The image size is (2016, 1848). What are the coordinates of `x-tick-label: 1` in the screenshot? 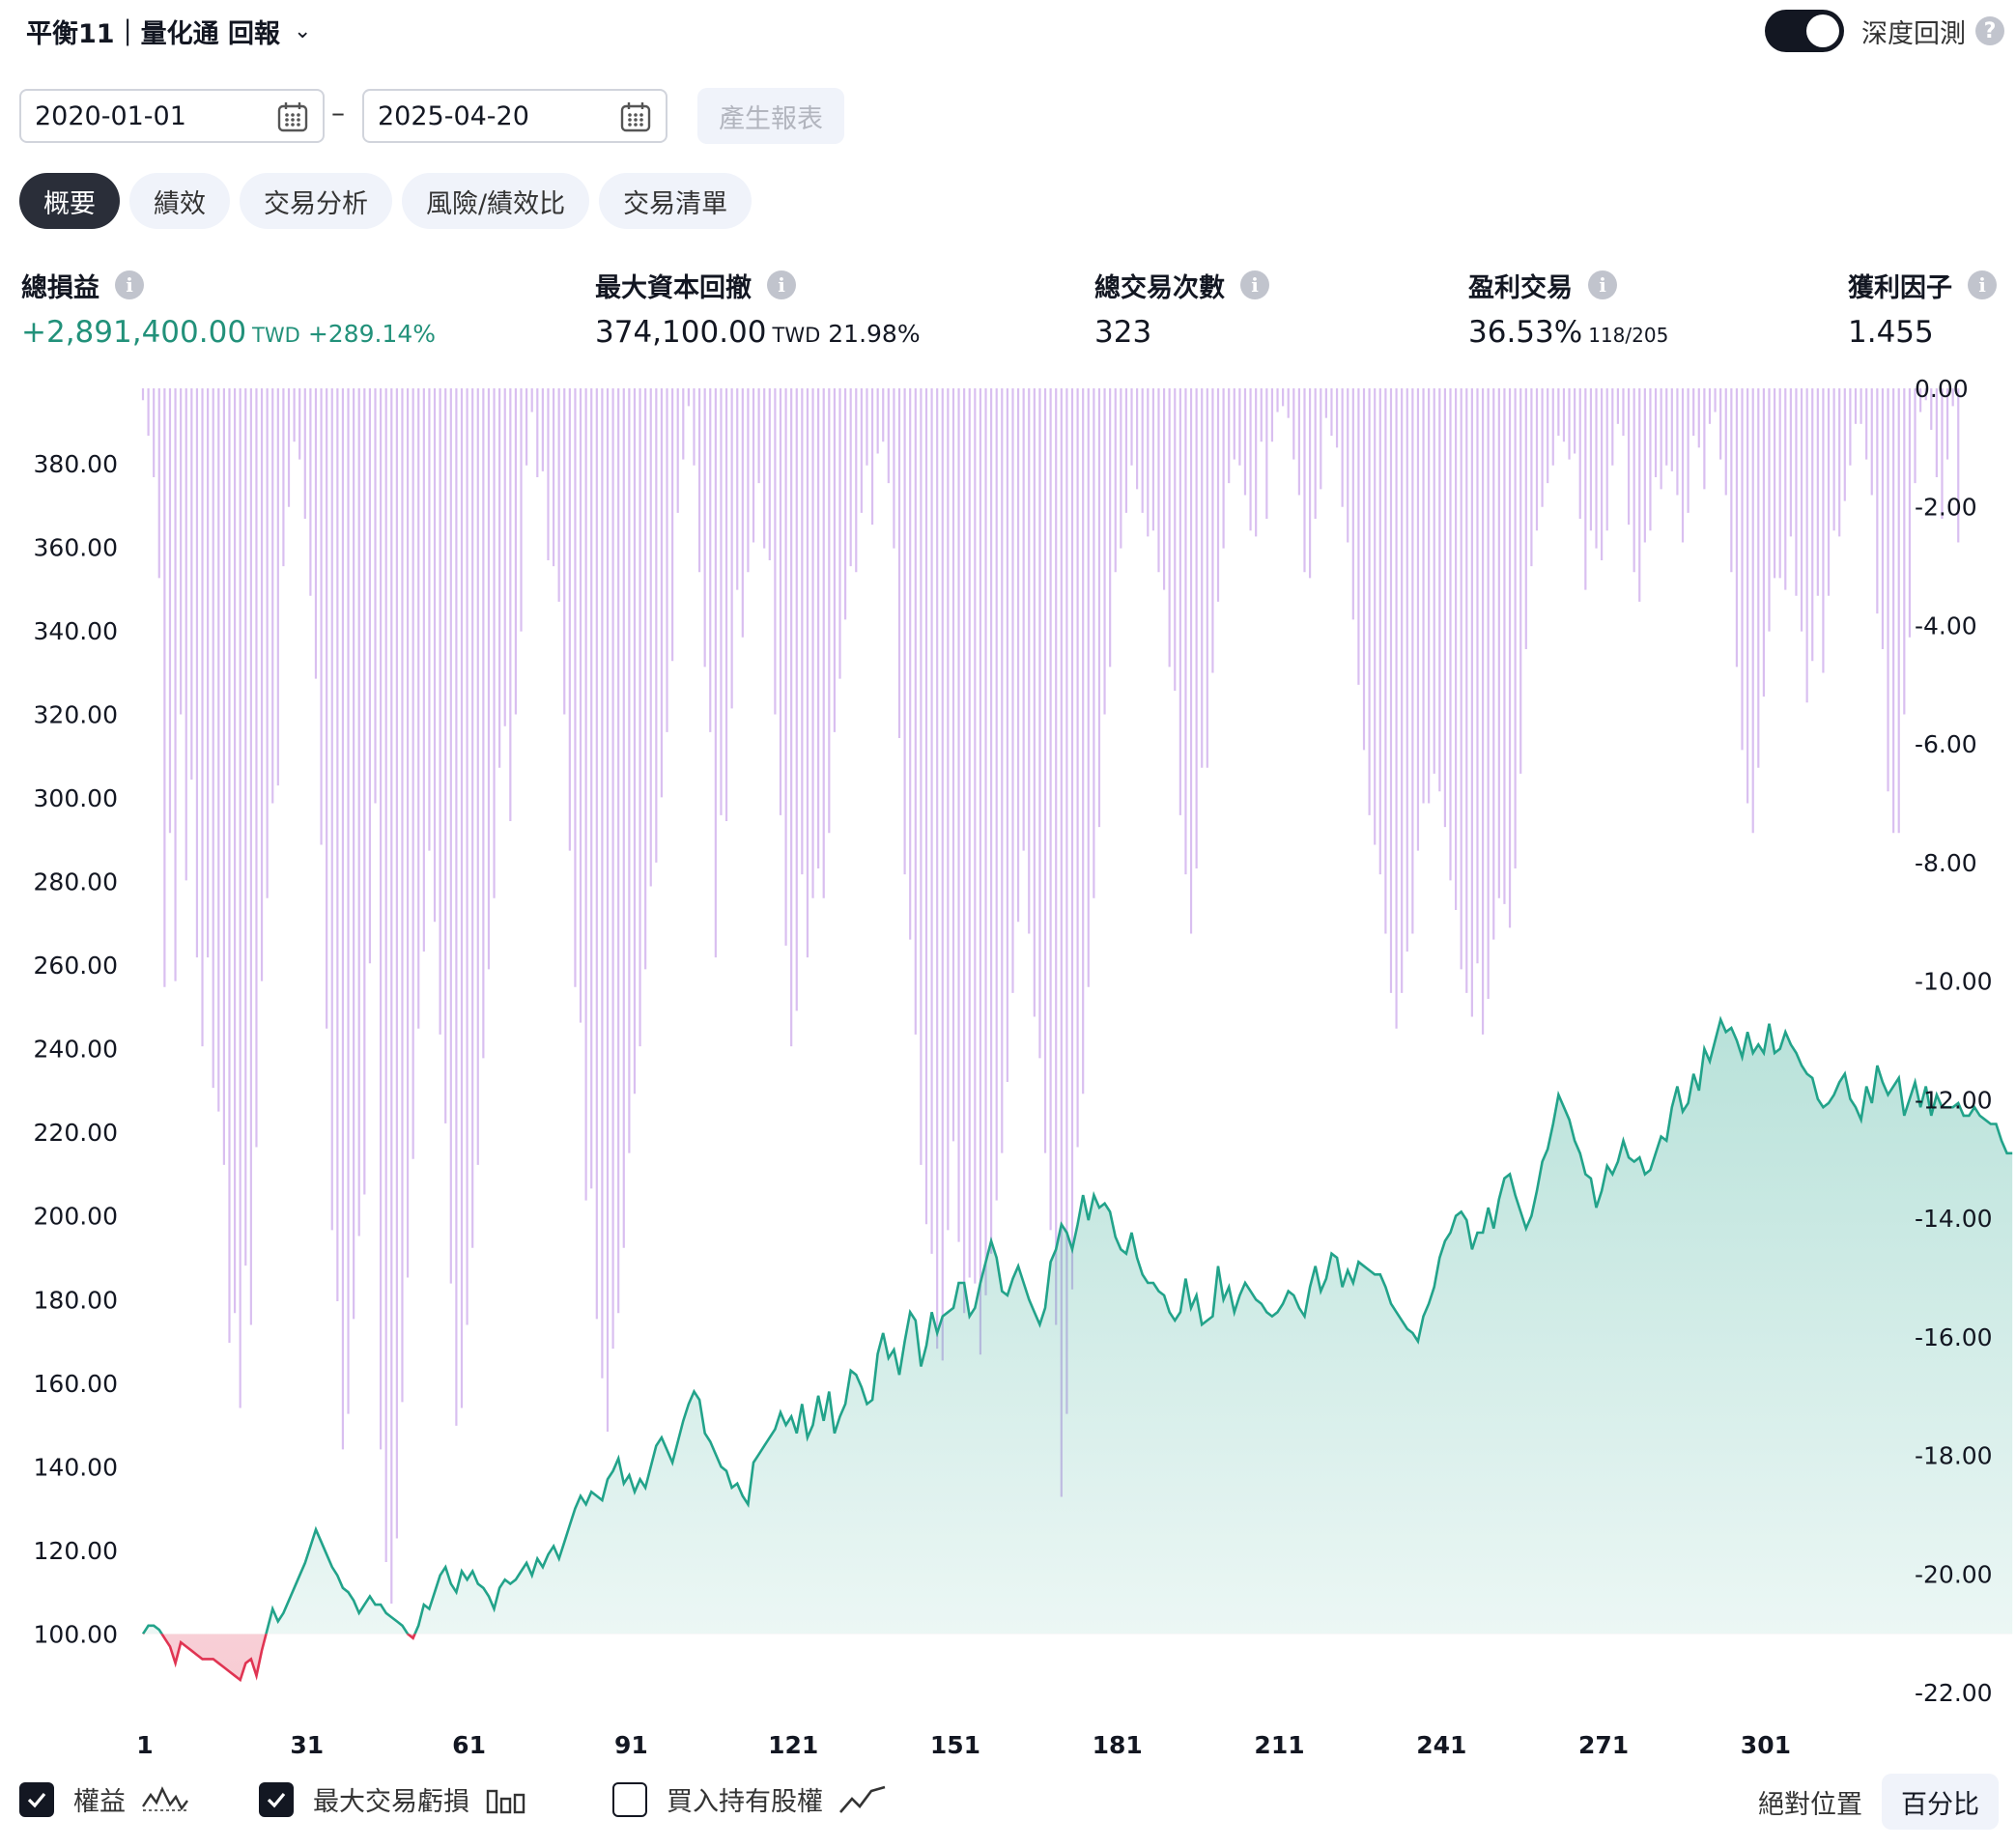 It's located at (144, 1745).